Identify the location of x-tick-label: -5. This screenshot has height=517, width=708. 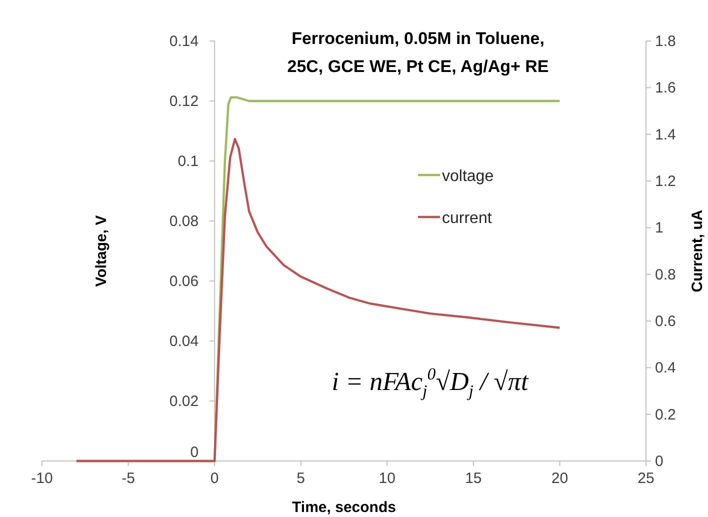
(128, 478).